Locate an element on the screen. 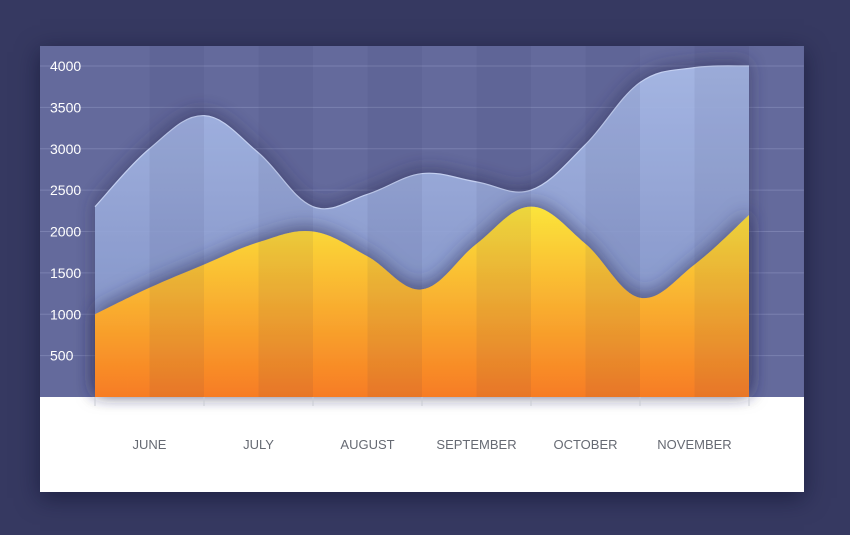 Image resolution: width=850 pixels, height=535 pixels. y-tick-label: 4000 is located at coordinates (65, 66).